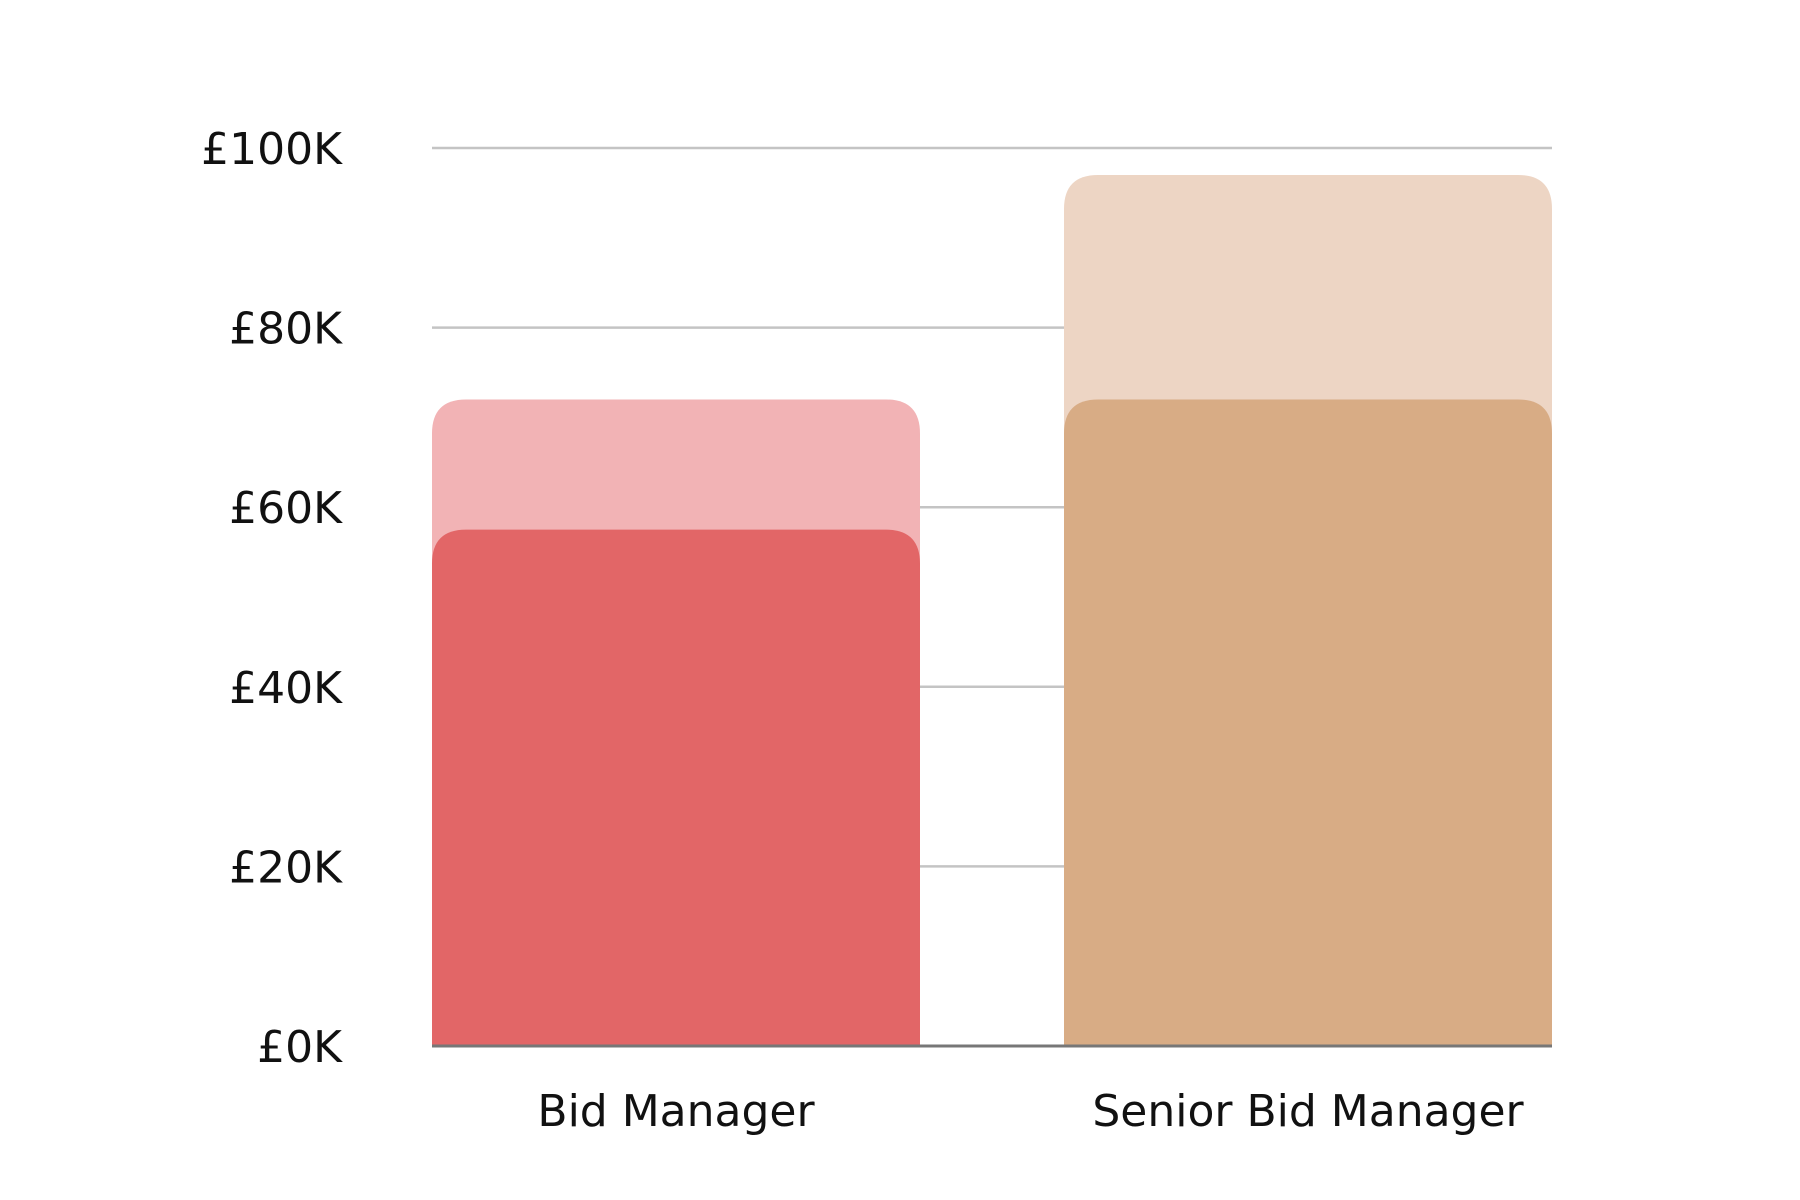 The width and height of the screenshot is (1800, 1200). Describe the element at coordinates (272, 598) in the screenshot. I see `y-axis-tick-labels: £0K £20K £40K £60K £80K £100K` at that location.